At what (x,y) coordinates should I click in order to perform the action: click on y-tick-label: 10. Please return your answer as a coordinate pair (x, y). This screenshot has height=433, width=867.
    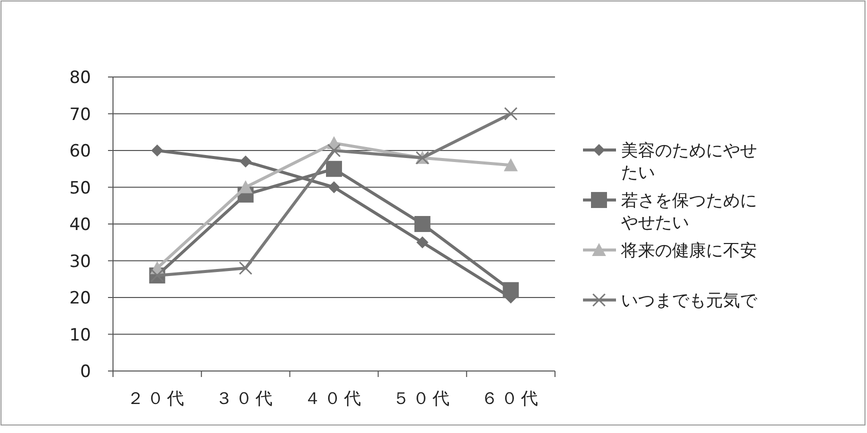
    Looking at the image, I should click on (80, 335).